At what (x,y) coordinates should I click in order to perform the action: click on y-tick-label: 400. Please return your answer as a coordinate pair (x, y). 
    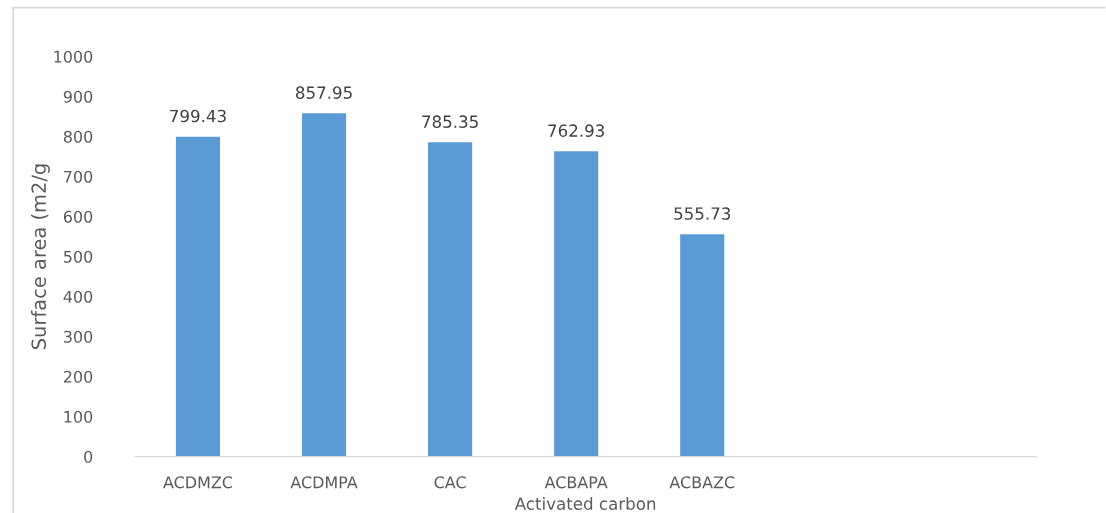
    Looking at the image, I should click on (78, 296).